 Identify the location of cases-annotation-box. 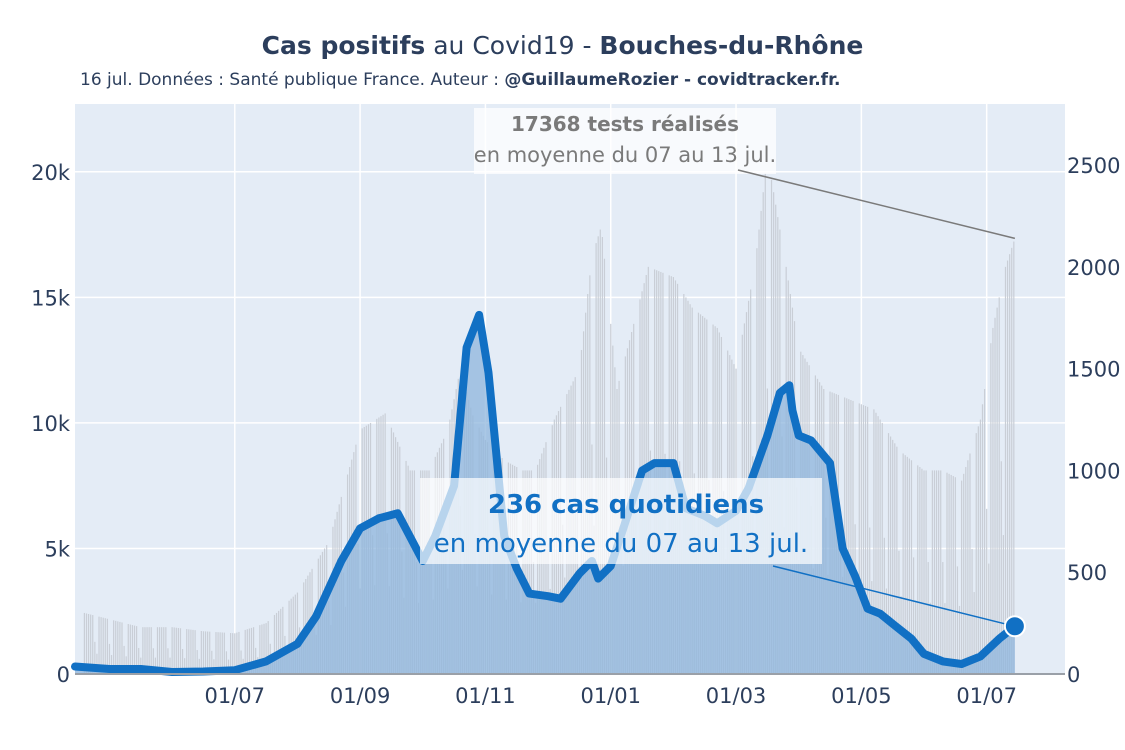
(621, 521).